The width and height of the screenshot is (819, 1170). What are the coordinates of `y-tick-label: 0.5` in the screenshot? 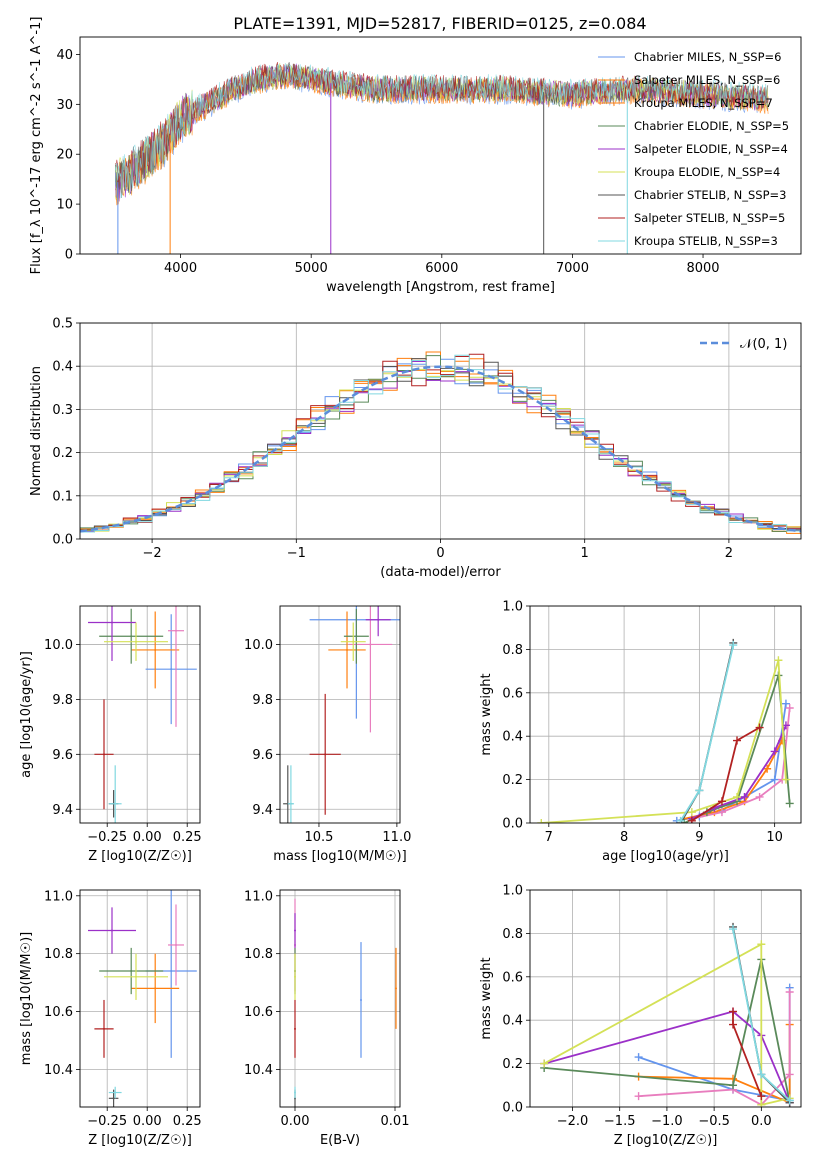 It's located at (62, 324).